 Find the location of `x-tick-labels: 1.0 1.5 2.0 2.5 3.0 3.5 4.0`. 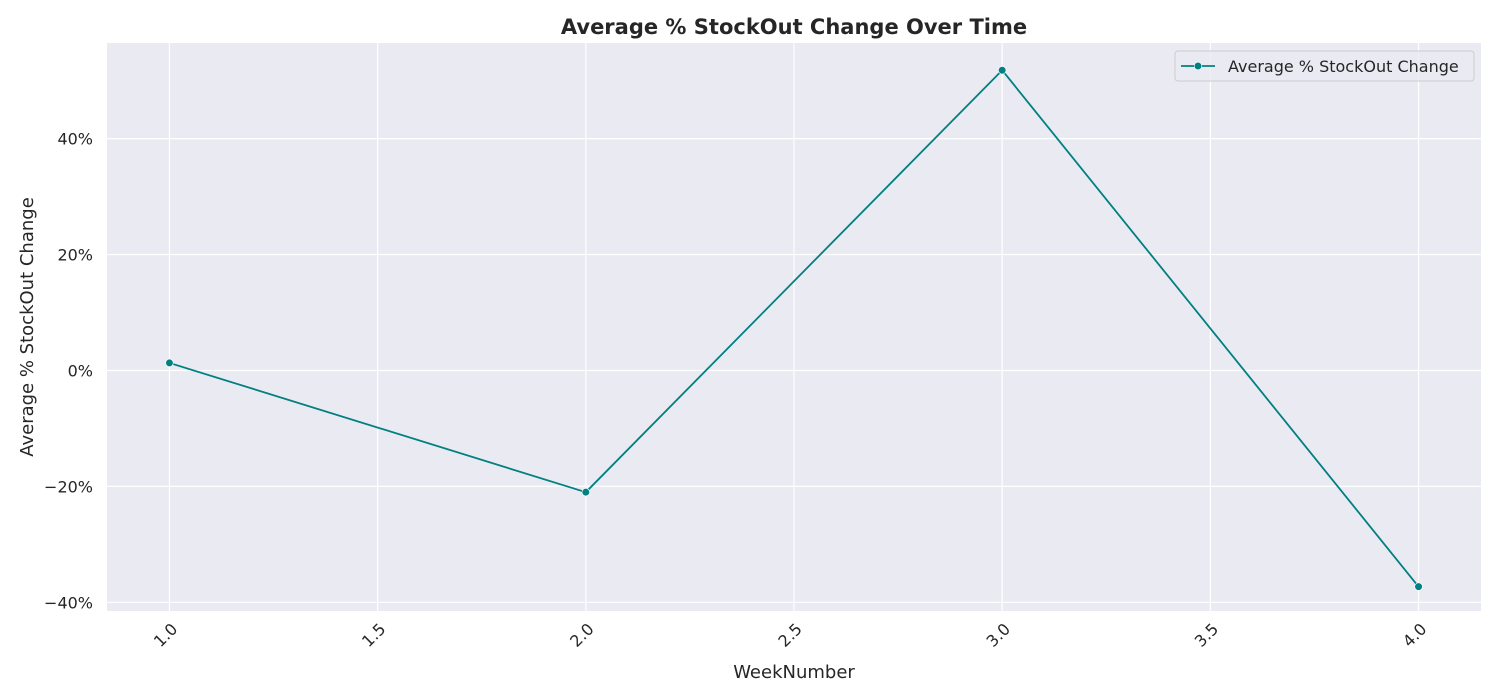

x-tick-labels: 1.0 1.5 2.0 2.5 3.0 3.5 4.0 is located at coordinates (790, 634).